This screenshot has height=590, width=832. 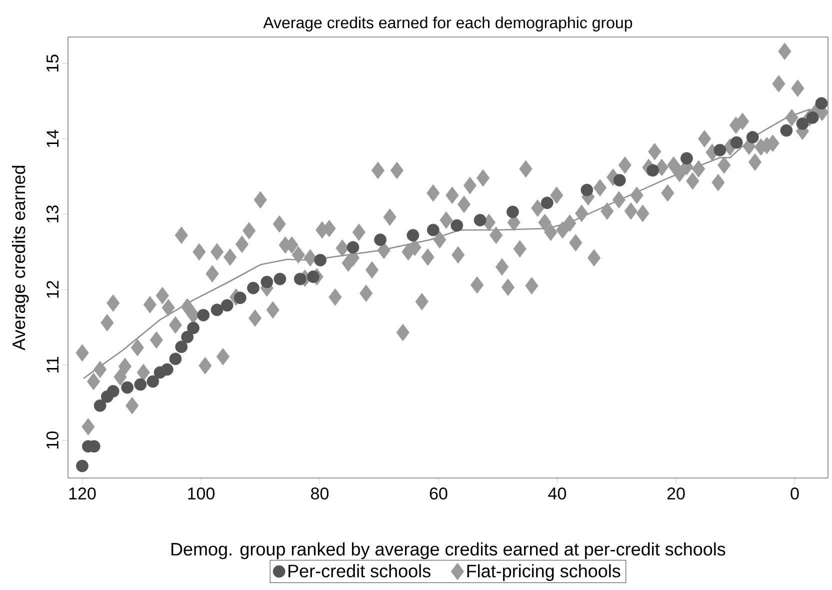 What do you see at coordinates (794, 494) in the screenshot?
I see `x-tick-label: 0` at bounding box center [794, 494].